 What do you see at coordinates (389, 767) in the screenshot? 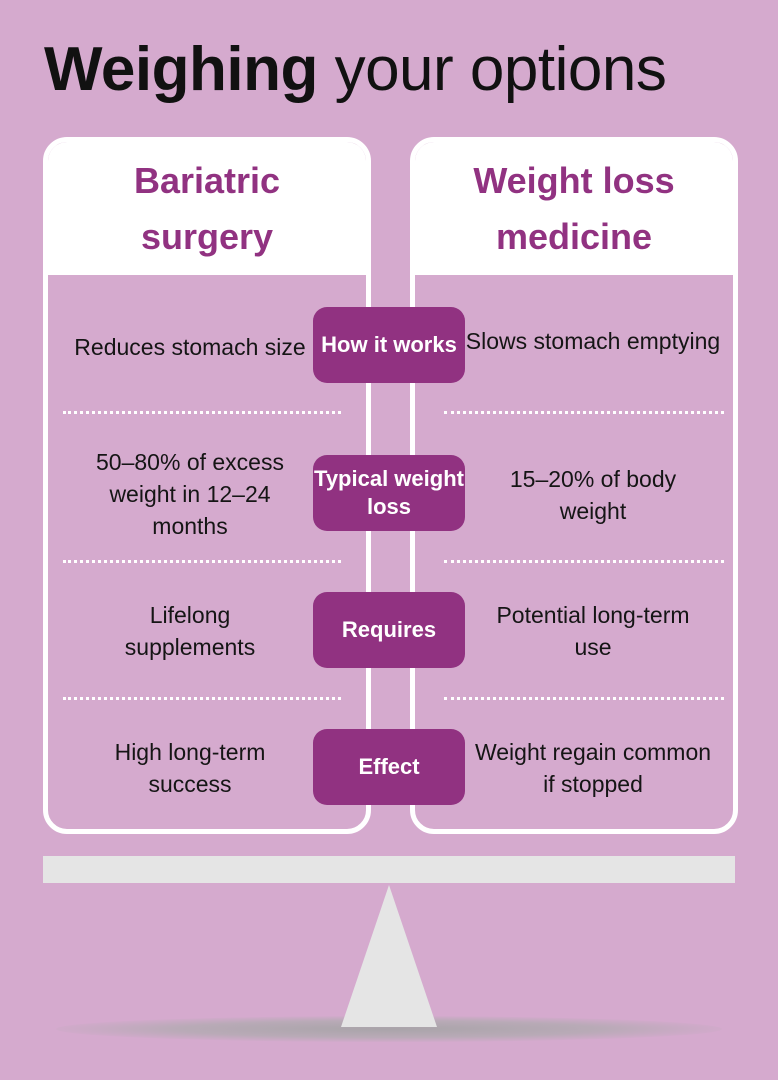
I see `row-label-effect: Effect` at bounding box center [389, 767].